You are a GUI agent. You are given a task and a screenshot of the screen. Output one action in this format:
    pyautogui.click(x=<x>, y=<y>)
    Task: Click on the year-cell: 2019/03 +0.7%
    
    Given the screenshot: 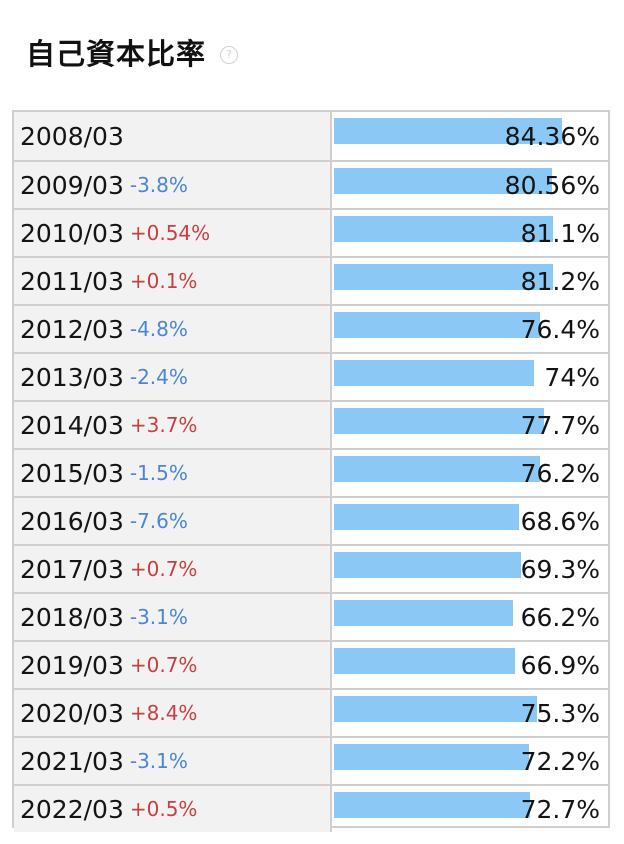 What is the action you would take?
    pyautogui.click(x=173, y=665)
    